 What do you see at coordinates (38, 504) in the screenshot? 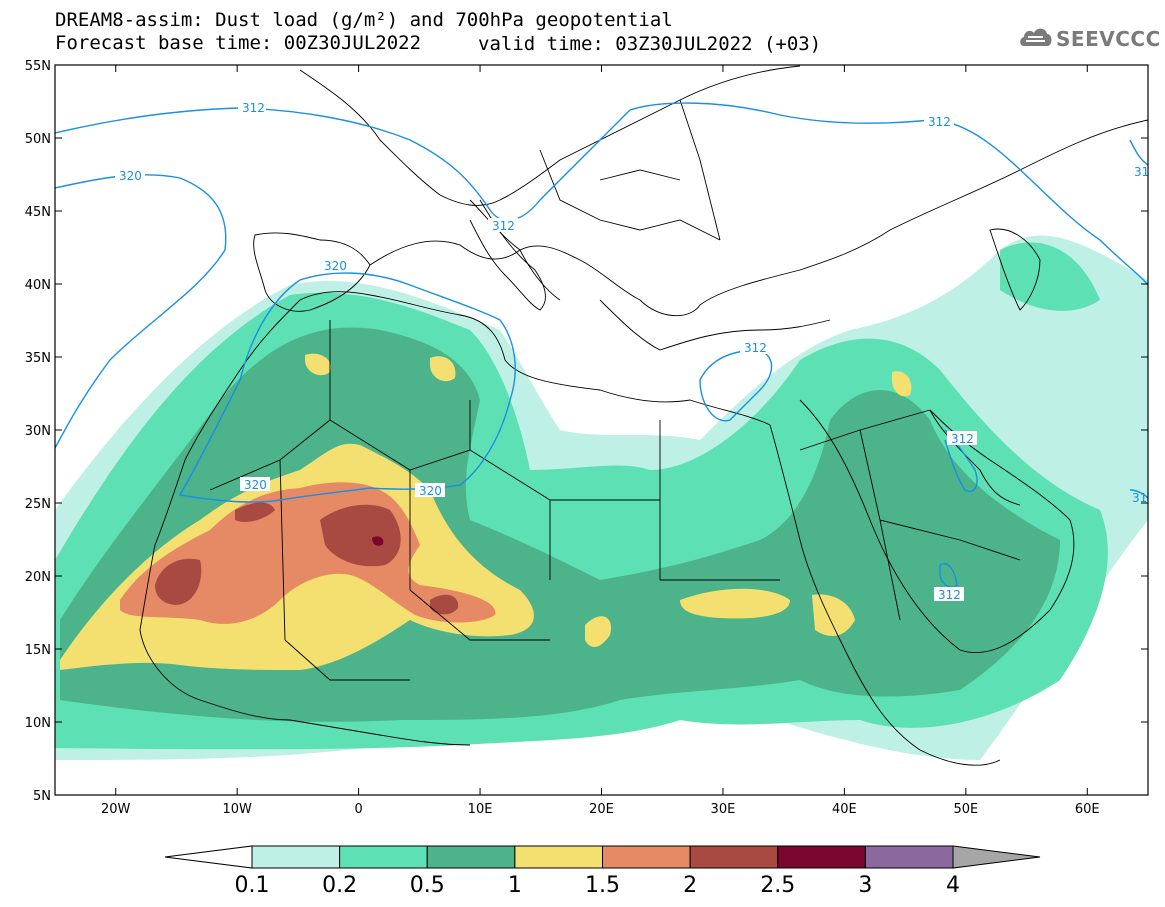
I see `lat-tick-label: 25N` at bounding box center [38, 504].